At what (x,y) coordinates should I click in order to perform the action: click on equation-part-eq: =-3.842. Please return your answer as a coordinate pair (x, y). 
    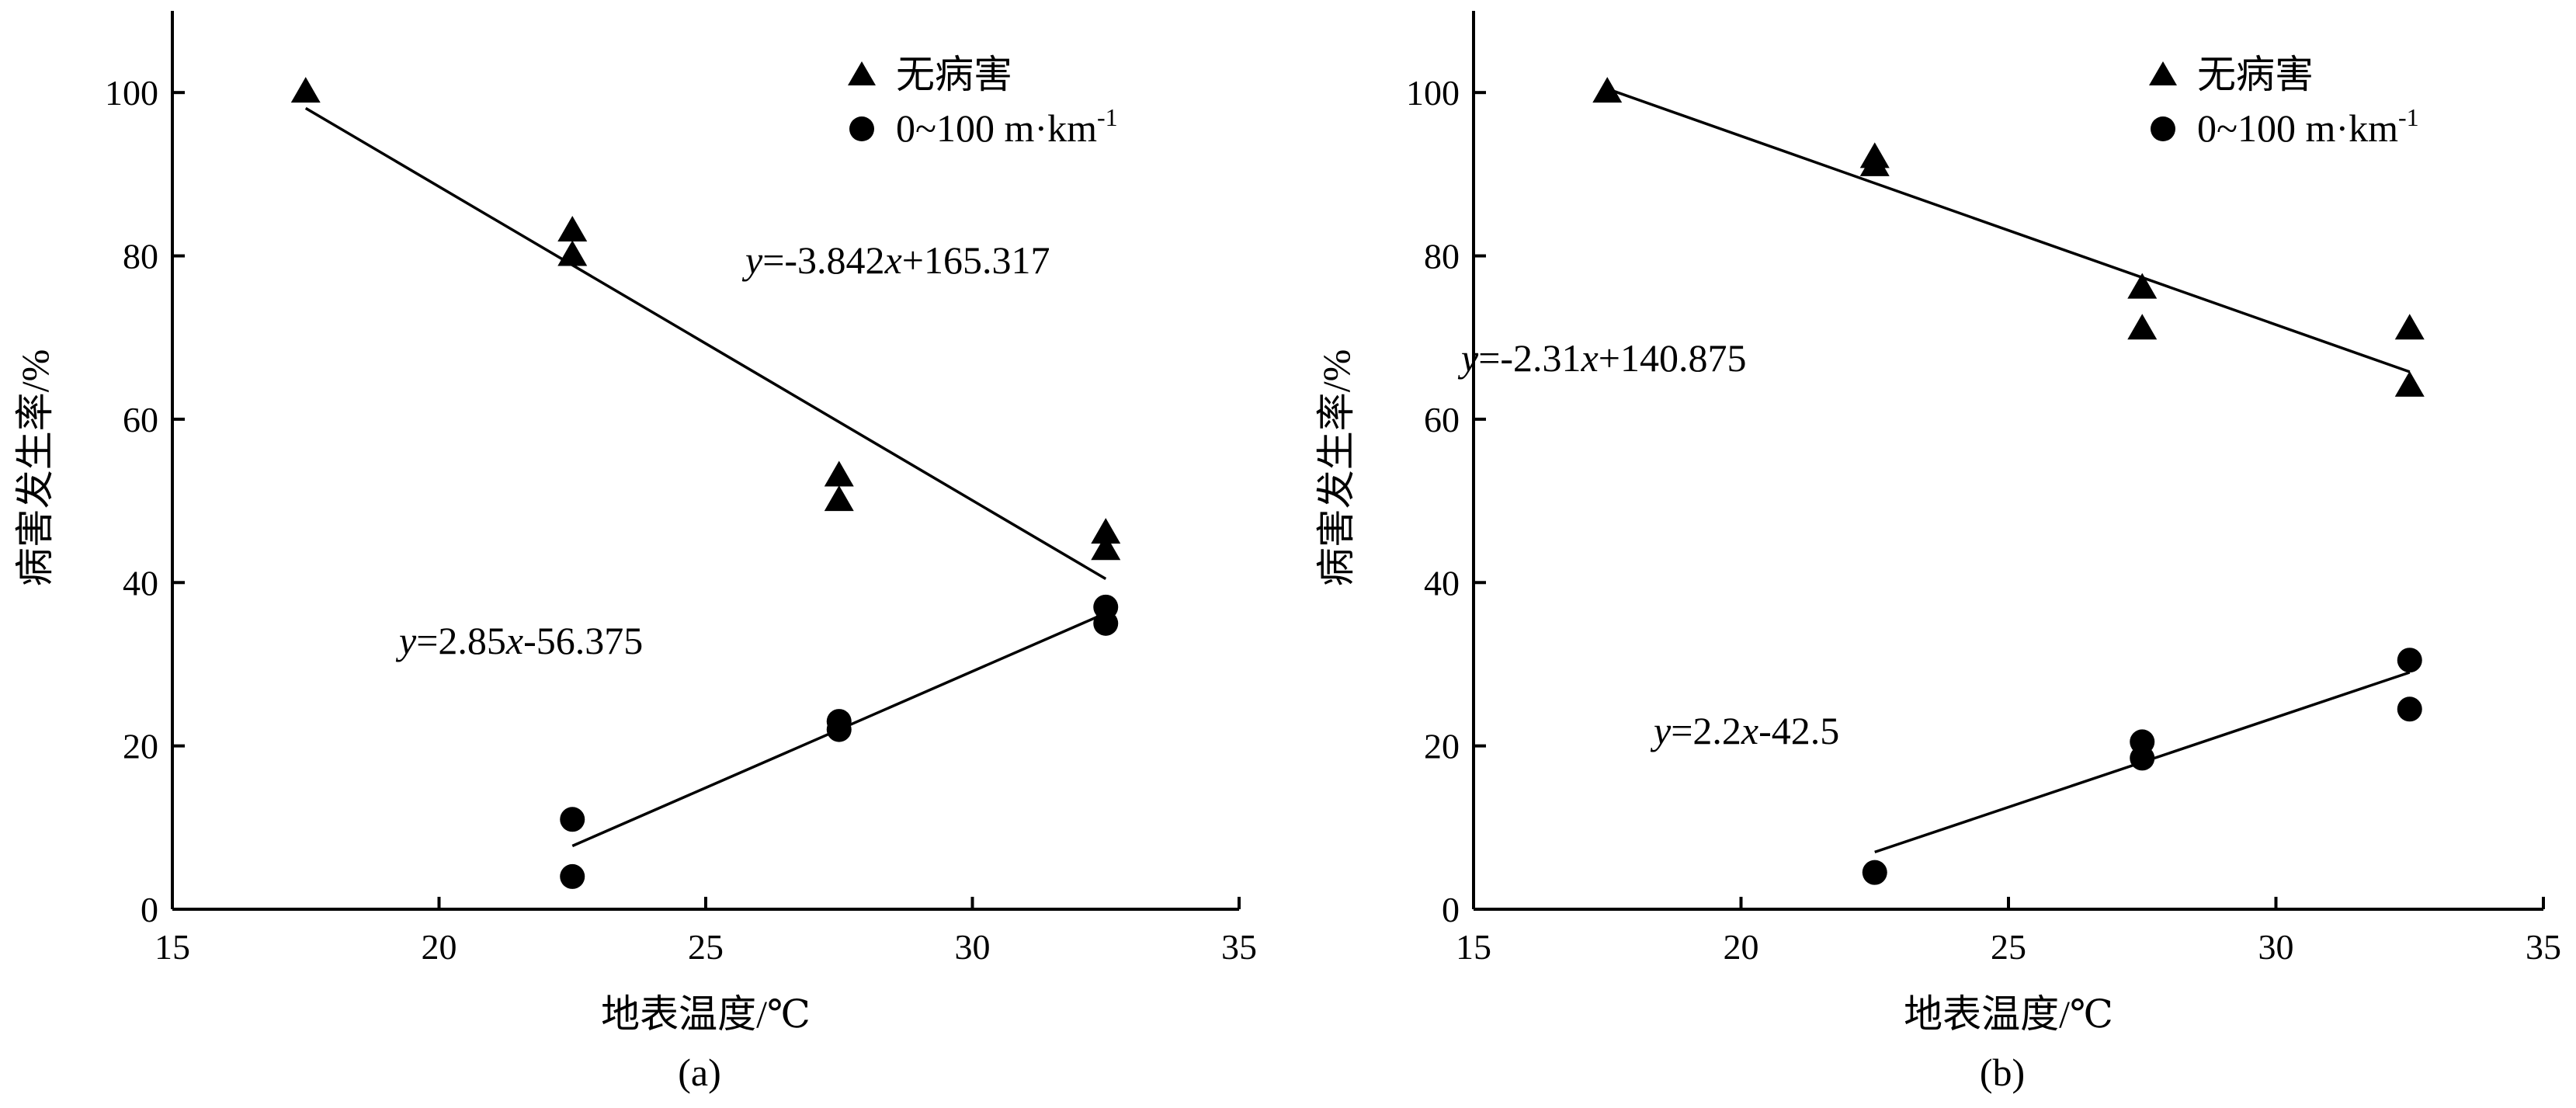
    Looking at the image, I should click on (823, 260).